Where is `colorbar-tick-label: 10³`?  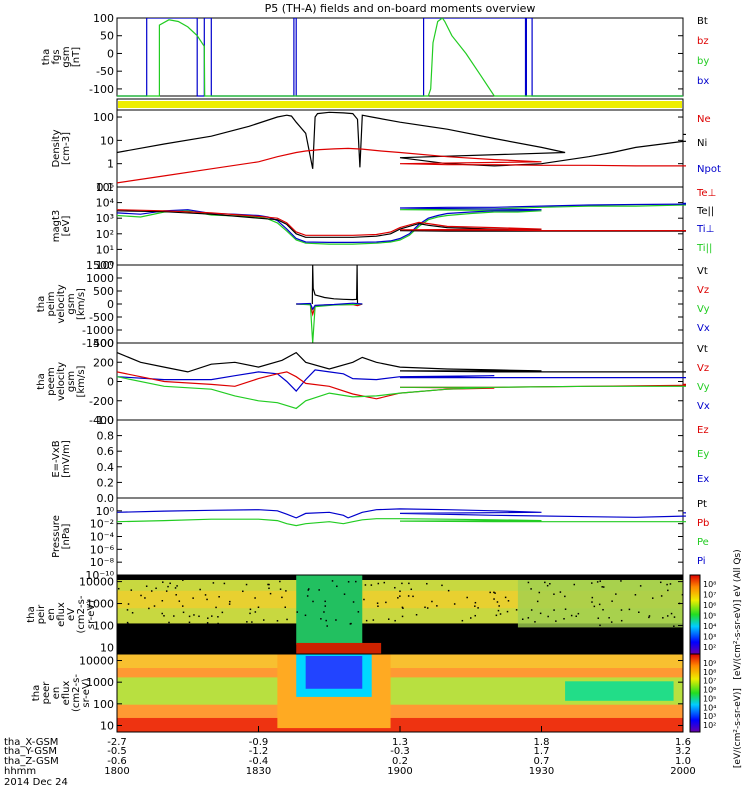
colorbar-tick-label: 10³ is located at coordinates (709, 716).